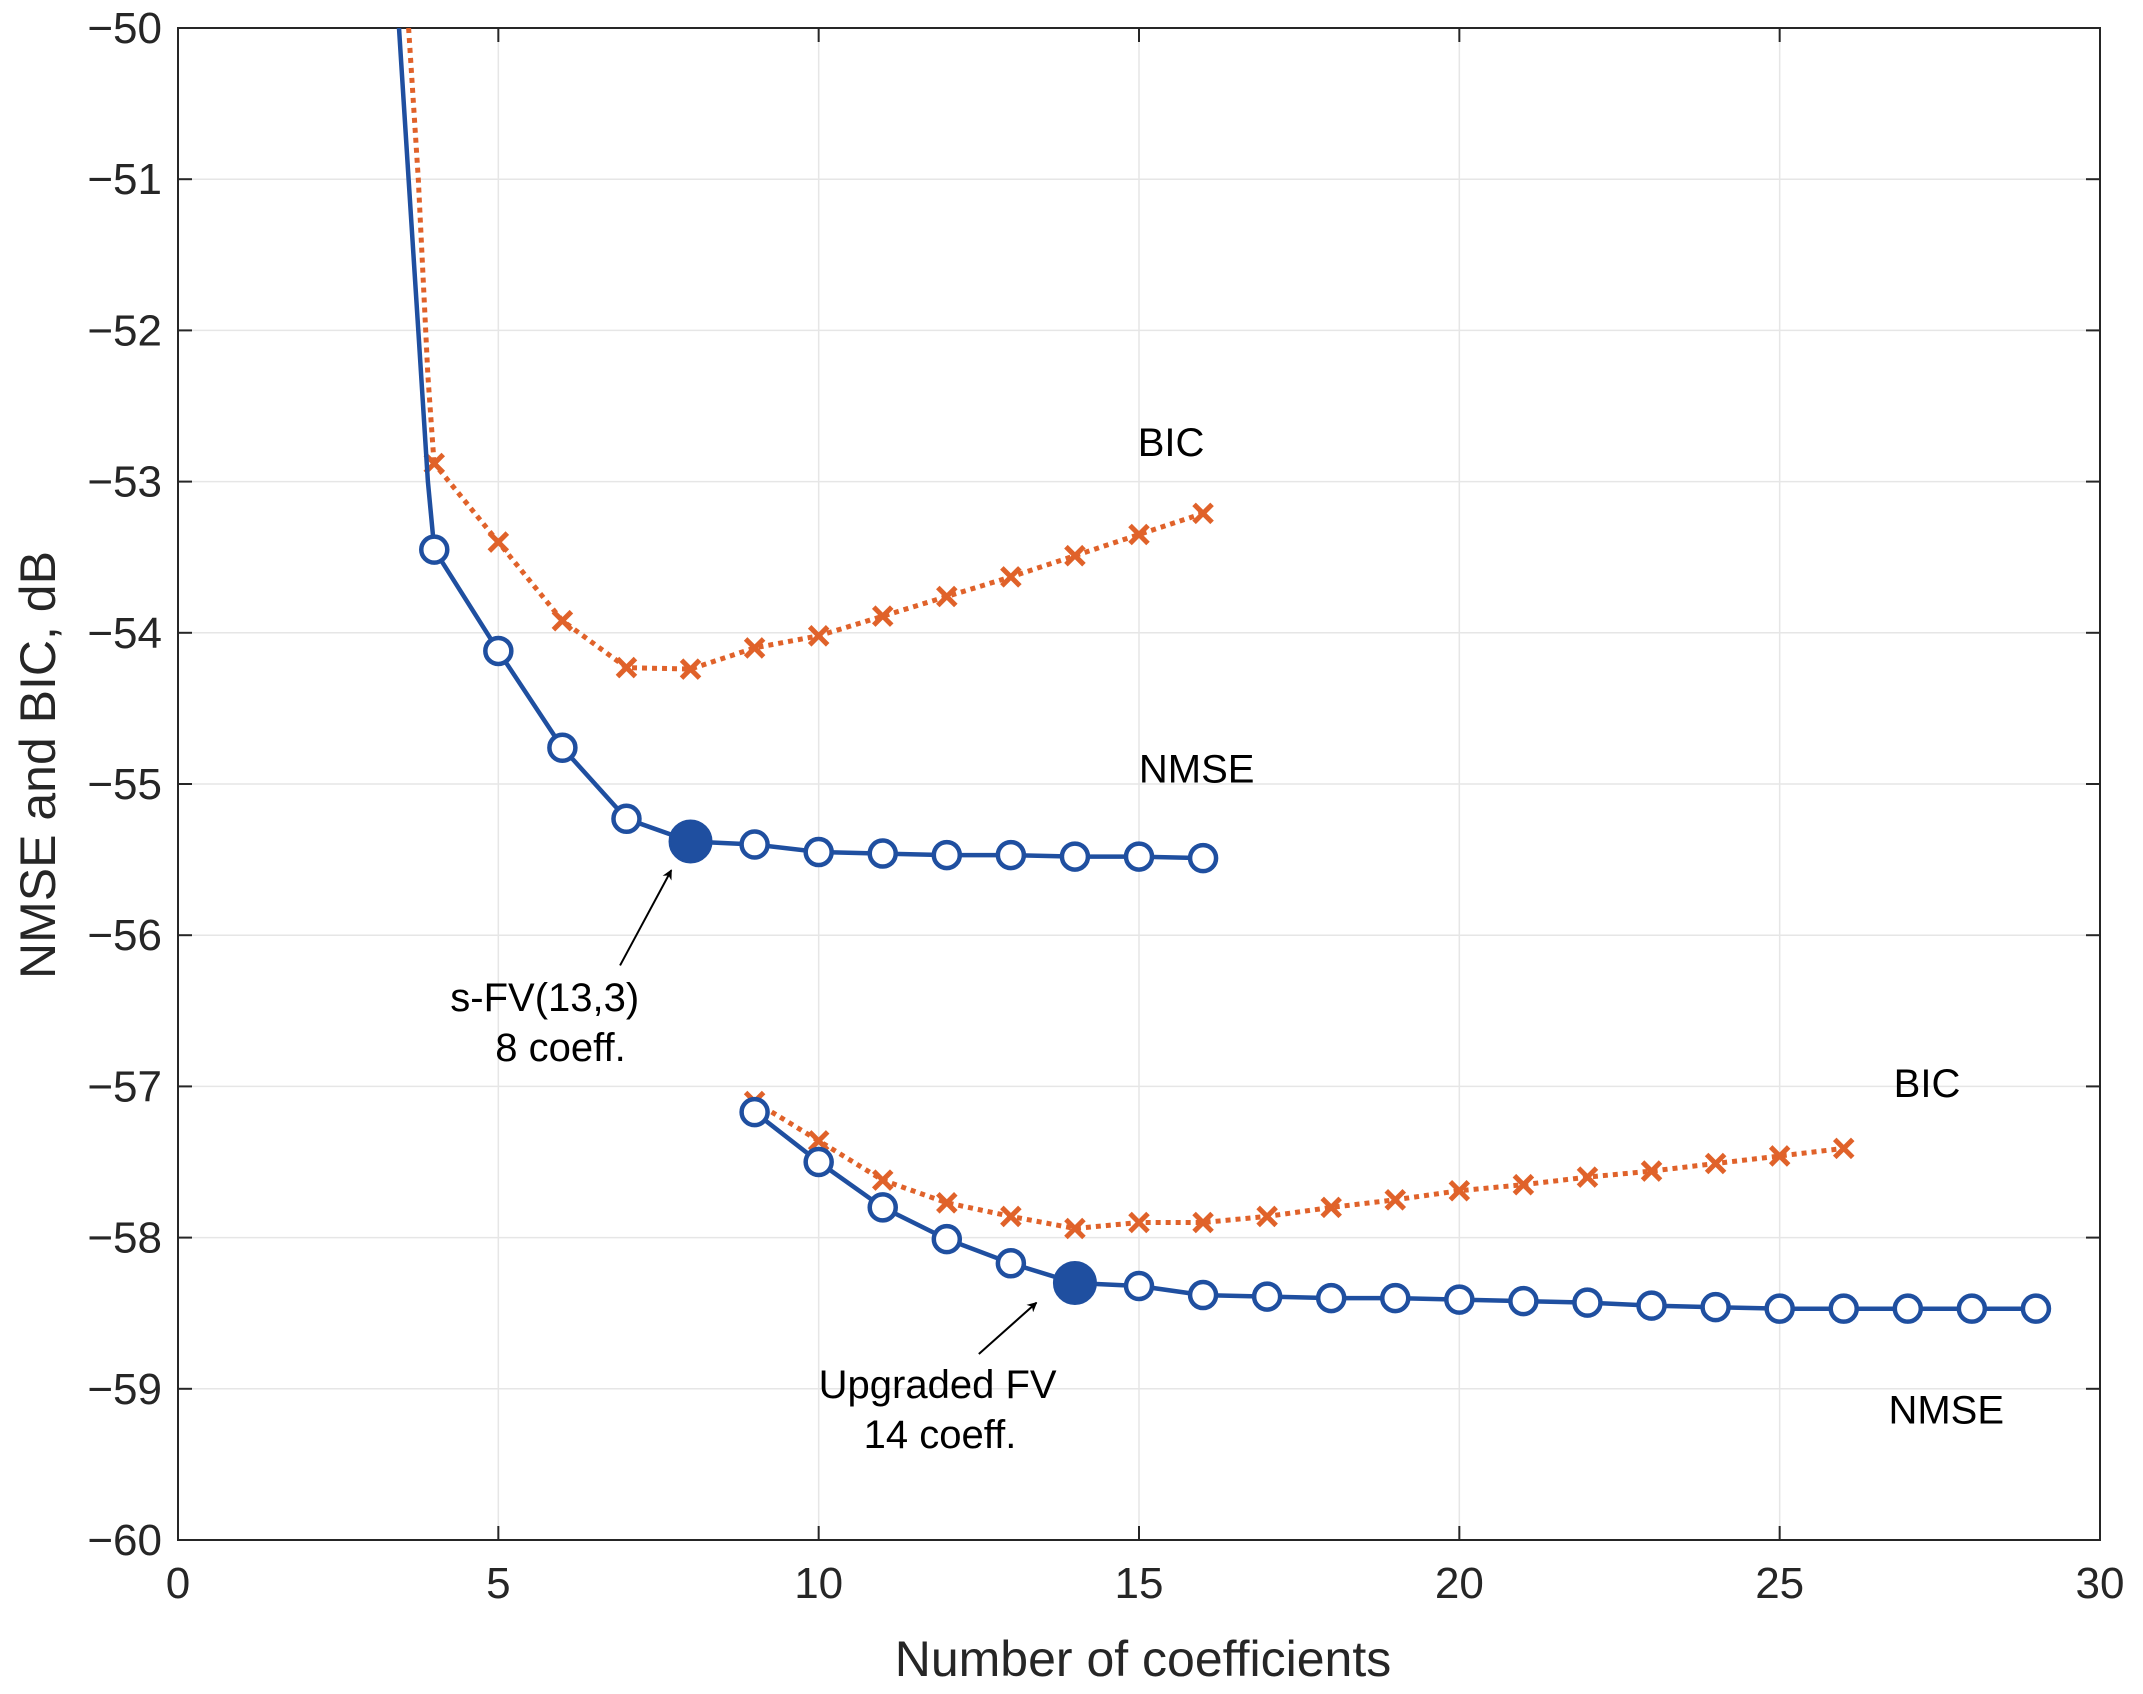 The image size is (2143, 1694). What do you see at coordinates (1143, 1659) in the screenshot?
I see `x-axis-label: Number of coefficients` at bounding box center [1143, 1659].